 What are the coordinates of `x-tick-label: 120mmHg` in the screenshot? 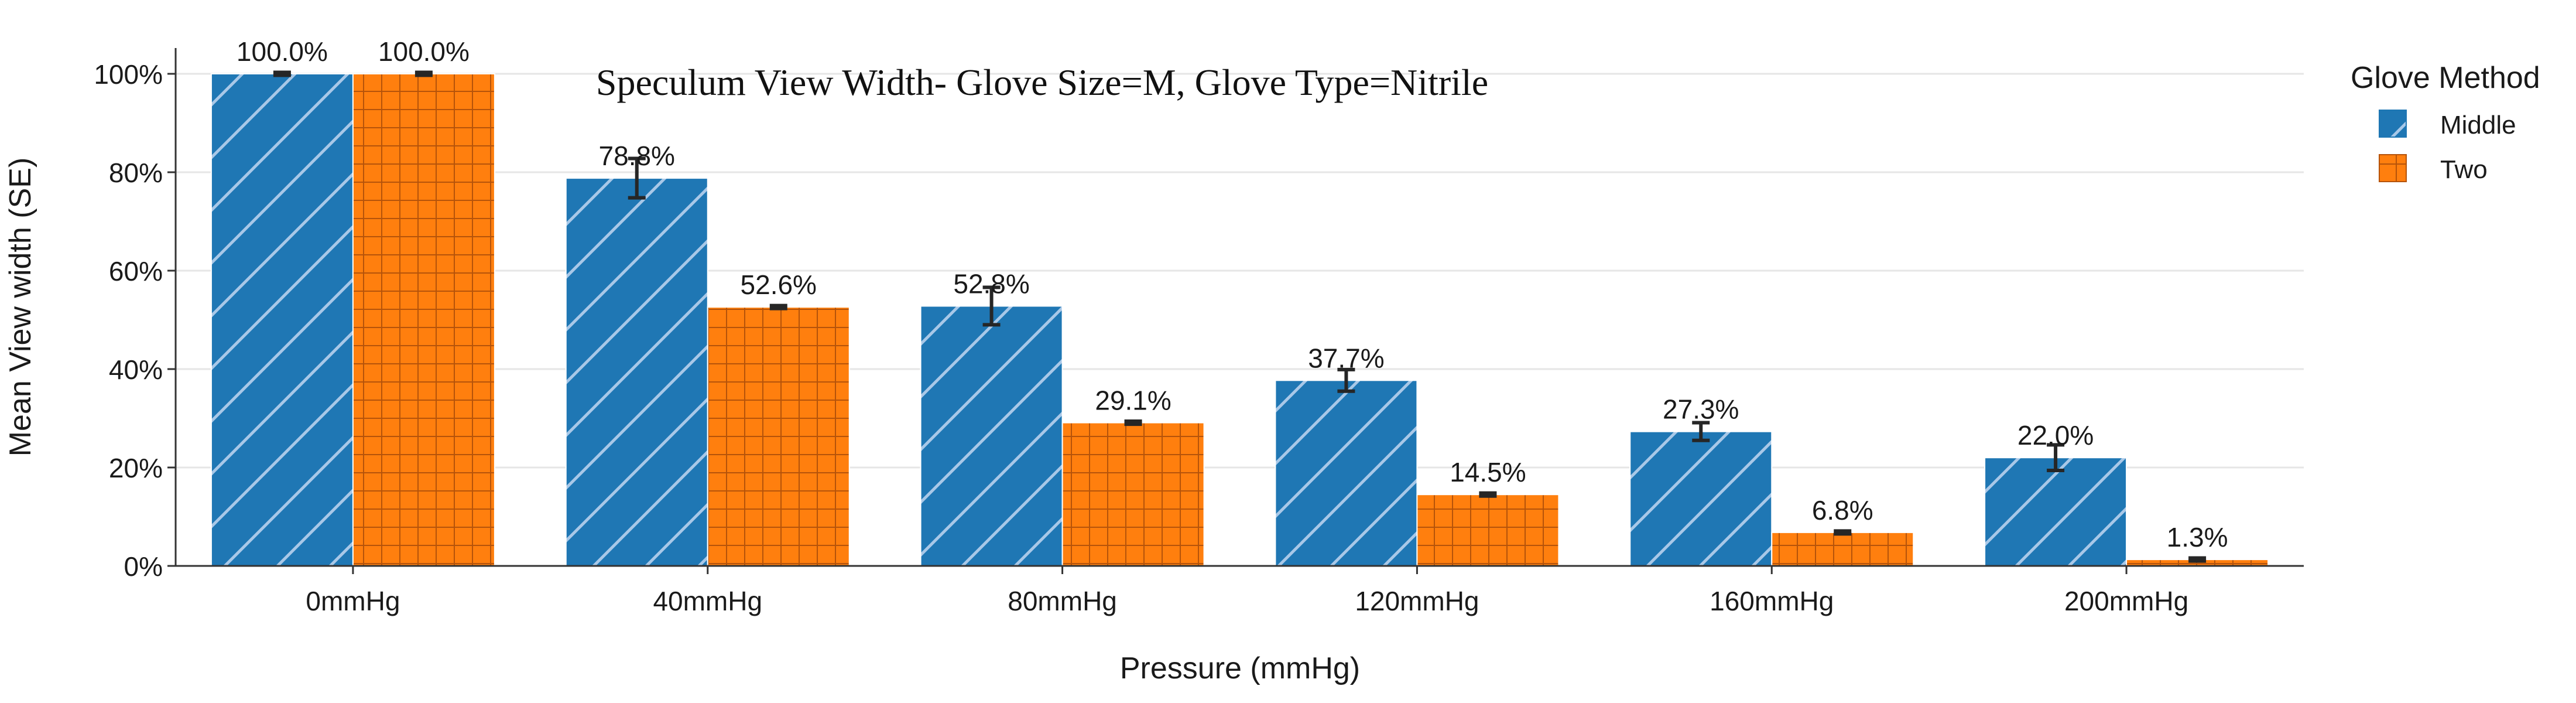 It's located at (1417, 601).